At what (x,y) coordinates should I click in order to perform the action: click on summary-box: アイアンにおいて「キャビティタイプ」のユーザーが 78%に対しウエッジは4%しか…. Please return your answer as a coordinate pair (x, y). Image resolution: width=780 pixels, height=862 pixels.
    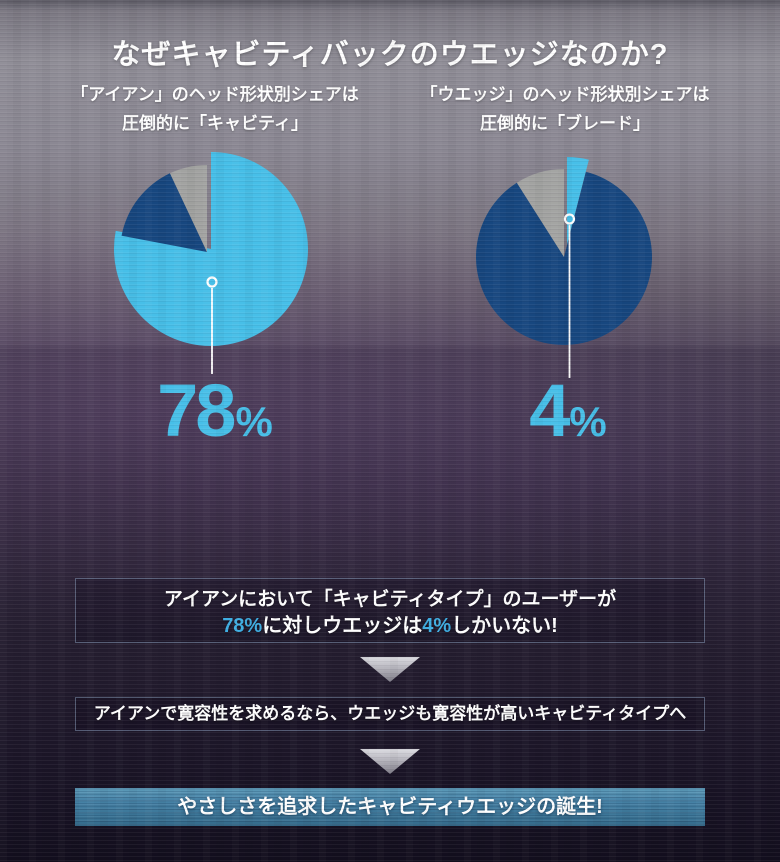
    Looking at the image, I should click on (390, 610).